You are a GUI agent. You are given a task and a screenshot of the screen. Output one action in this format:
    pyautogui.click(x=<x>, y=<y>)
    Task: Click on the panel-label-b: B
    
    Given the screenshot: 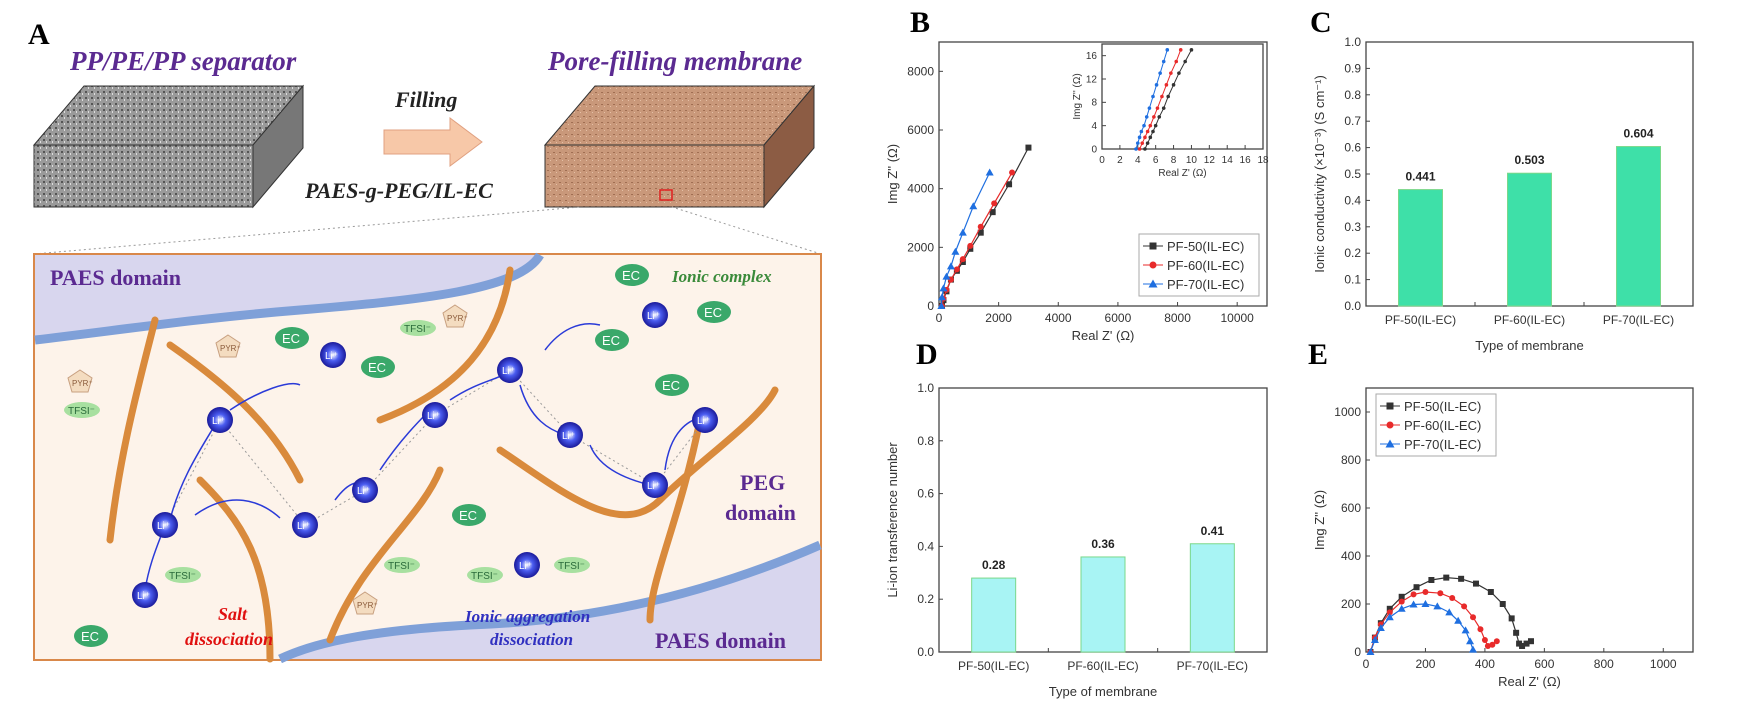 What is the action you would take?
    pyautogui.click(x=920, y=22)
    